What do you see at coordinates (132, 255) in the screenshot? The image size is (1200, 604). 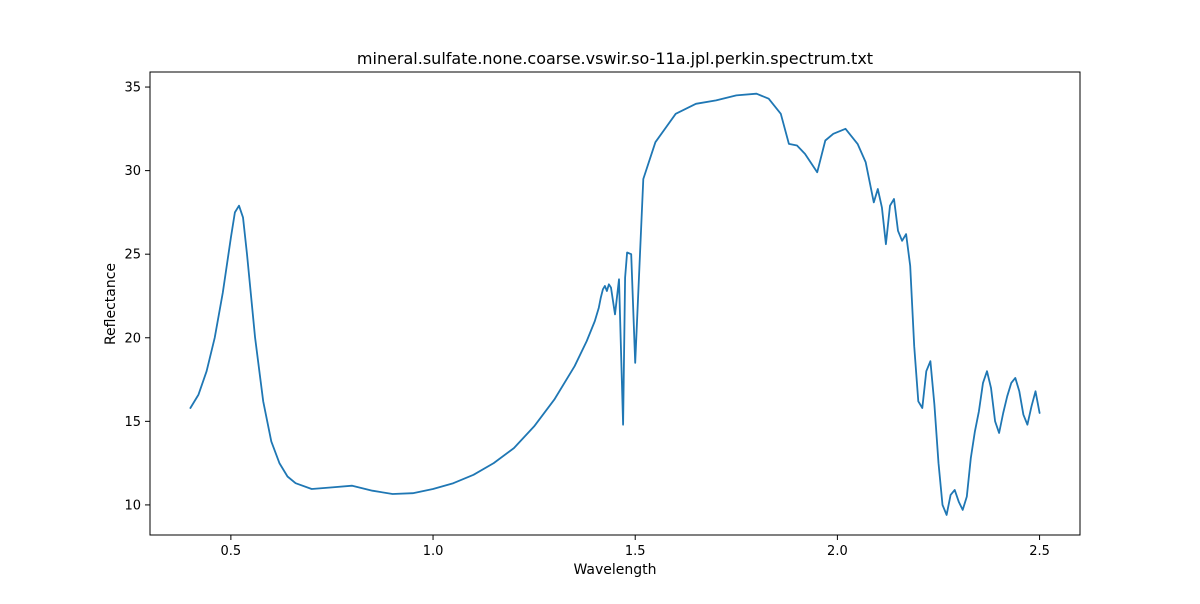 I see `y-tick-label: 25` at bounding box center [132, 255].